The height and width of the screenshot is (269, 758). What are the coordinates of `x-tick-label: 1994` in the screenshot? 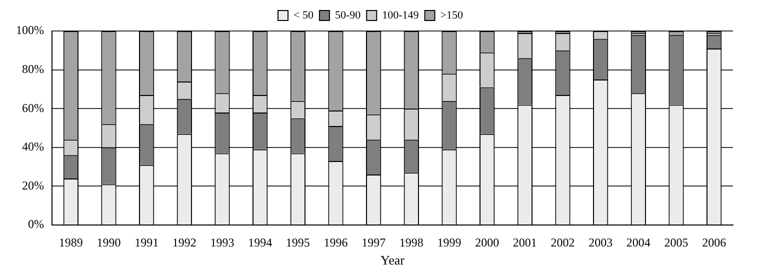 It's located at (260, 242).